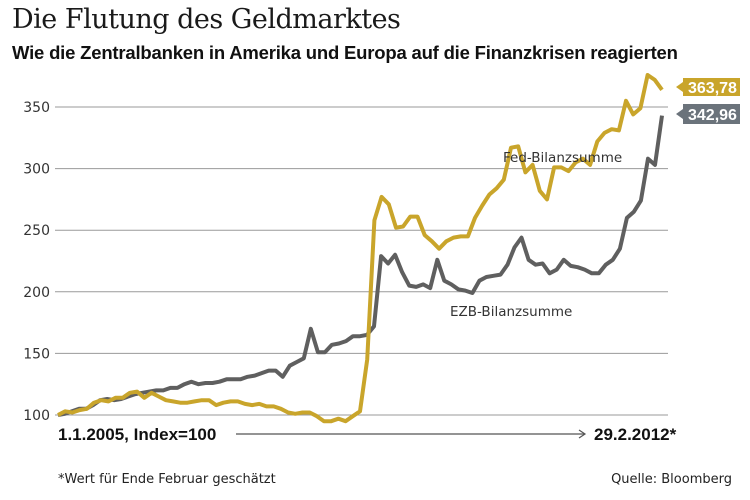 This screenshot has height=500, width=750. I want to click on fed-end-value: 363,78, so click(712, 88).